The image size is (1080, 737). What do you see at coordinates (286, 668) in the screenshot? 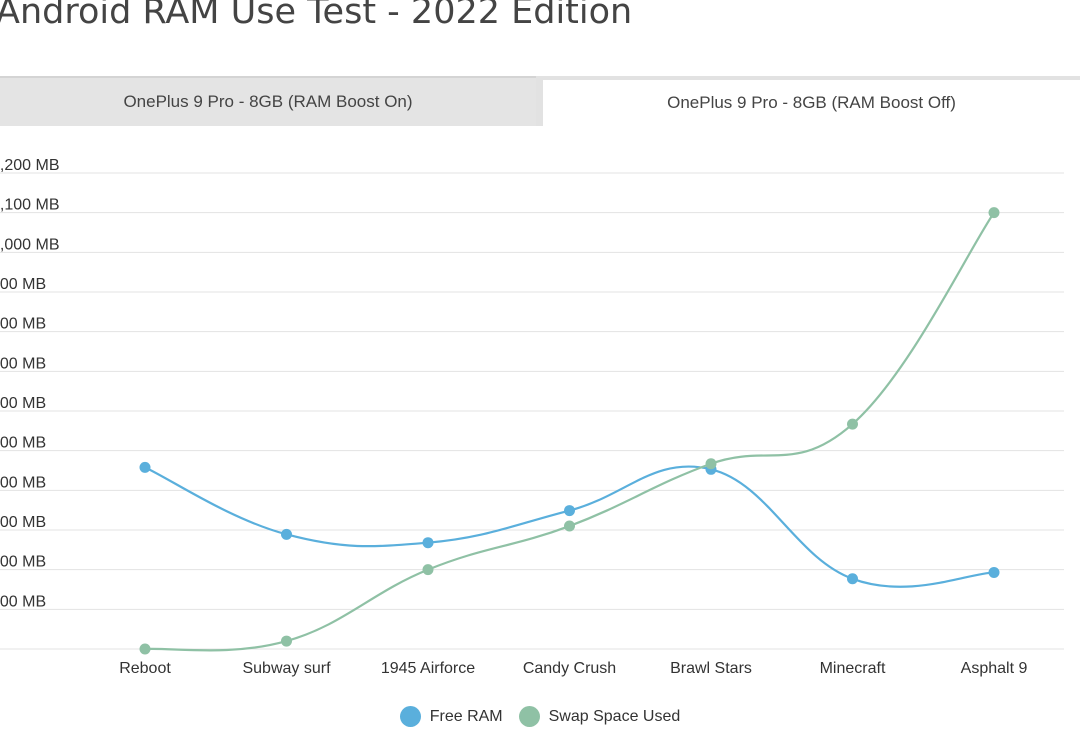
I see `x-tick-label: Subway surf` at bounding box center [286, 668].